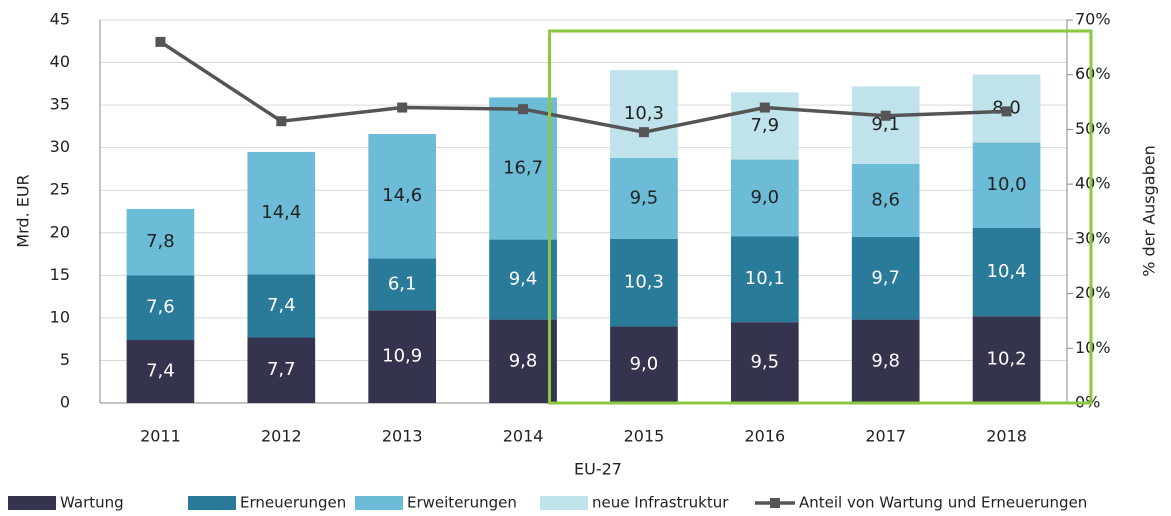 The image size is (1171, 516). I want to click on y-tick-label: 15, so click(60, 274).